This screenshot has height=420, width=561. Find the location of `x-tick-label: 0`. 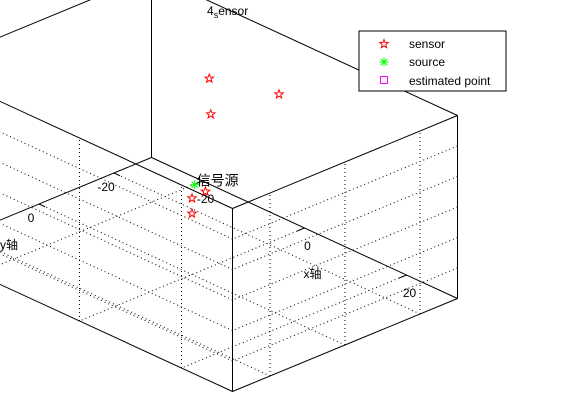

x-tick-label: 0 is located at coordinates (307, 246).